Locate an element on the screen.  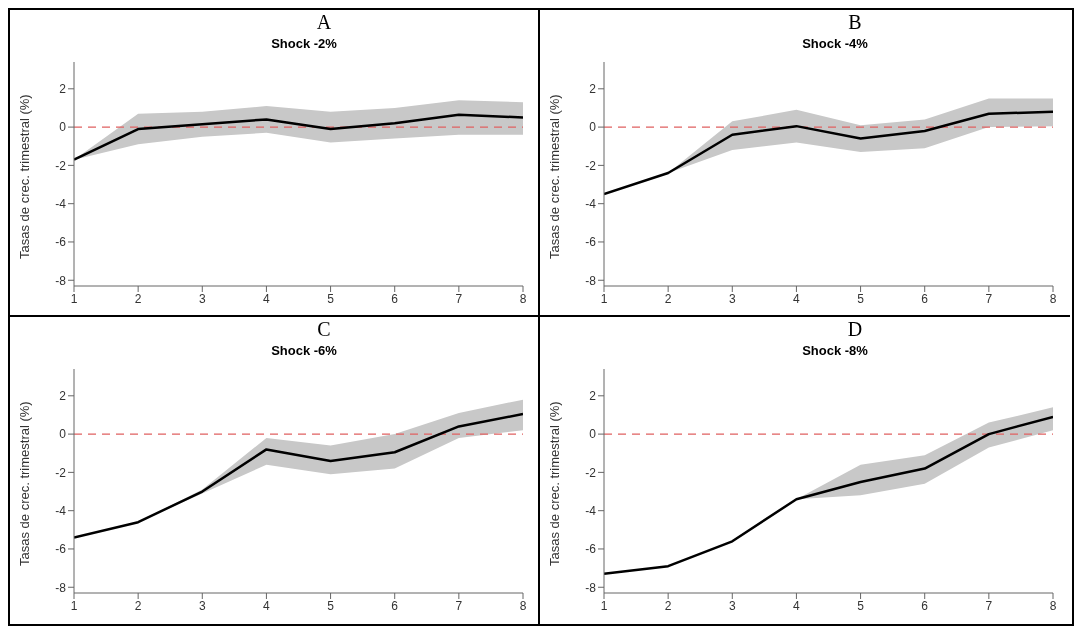
chart-title: B is located at coordinates (855, 22).